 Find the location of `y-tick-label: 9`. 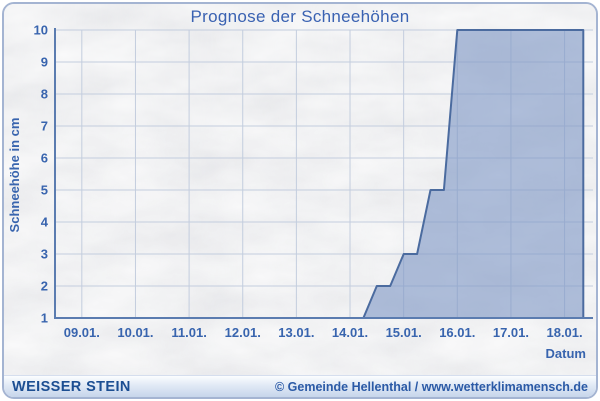

y-tick-label: 9 is located at coordinates (44, 62).